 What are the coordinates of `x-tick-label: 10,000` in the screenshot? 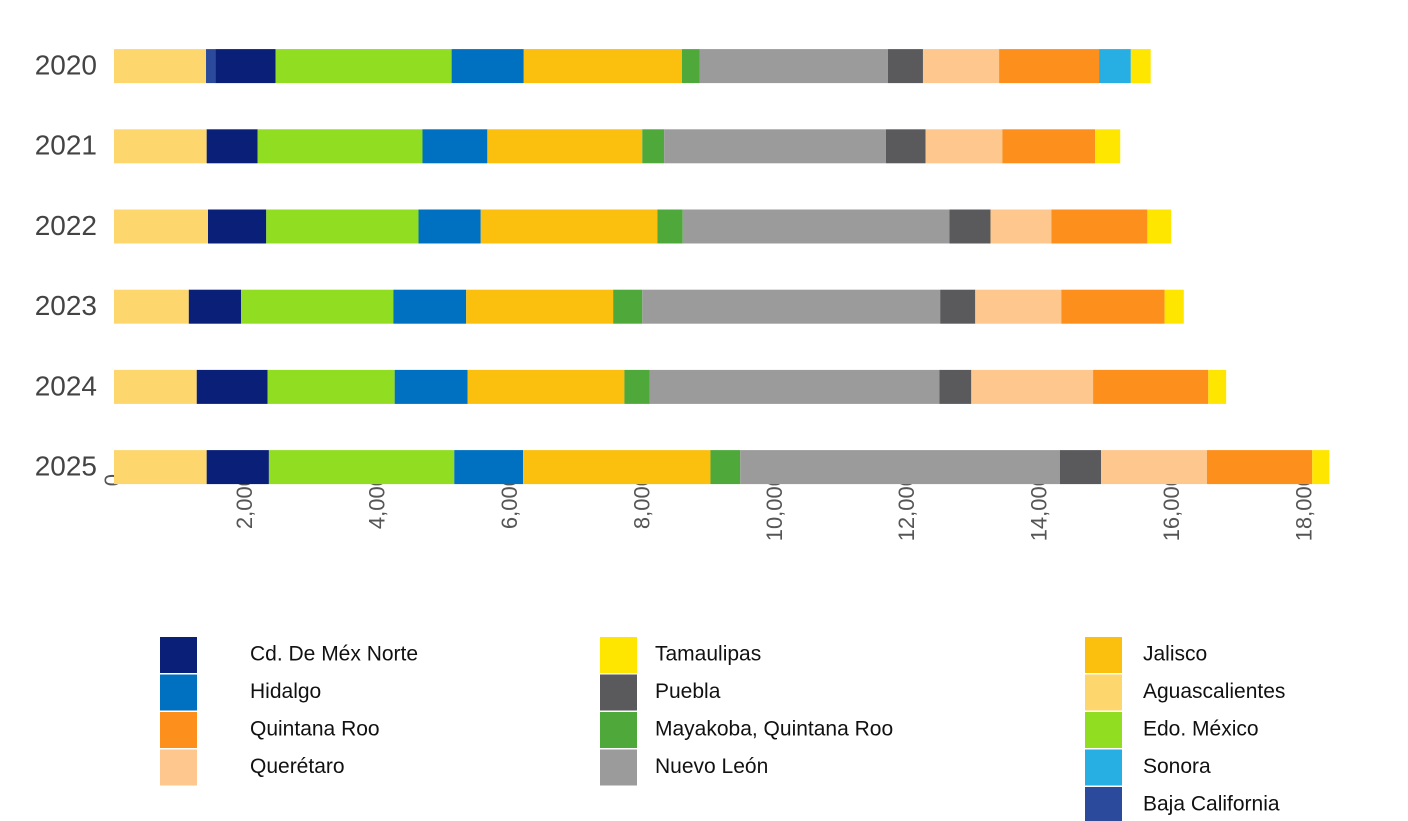 It's located at (774, 507).